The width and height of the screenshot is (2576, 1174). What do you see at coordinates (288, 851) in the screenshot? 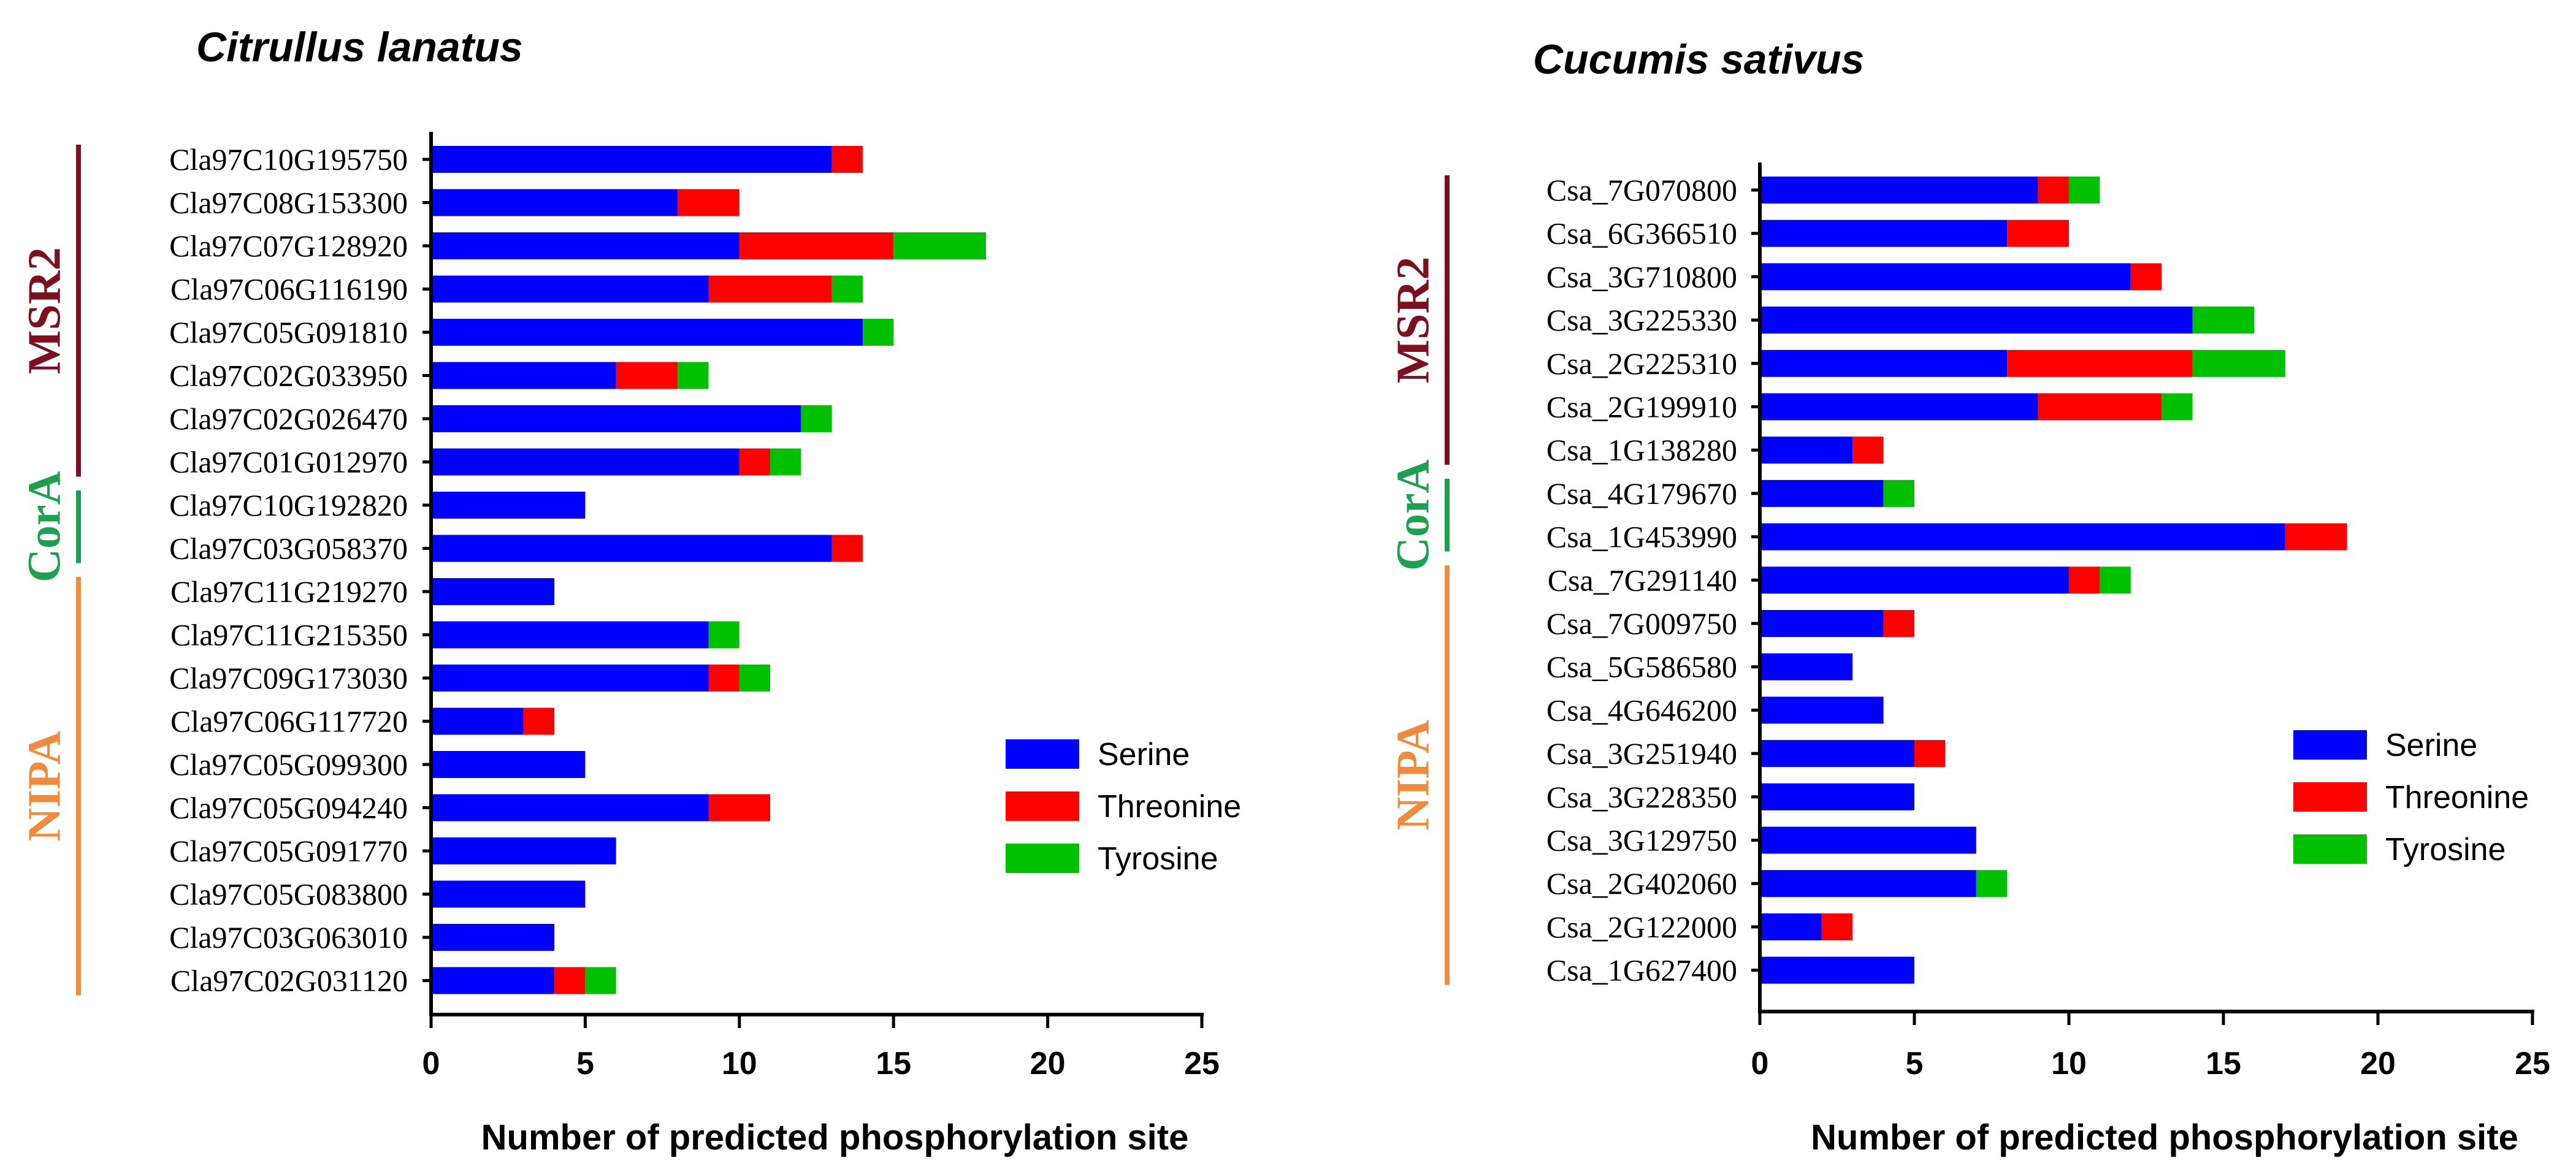
I see `y-tick-label: Cla97C05G091770` at bounding box center [288, 851].